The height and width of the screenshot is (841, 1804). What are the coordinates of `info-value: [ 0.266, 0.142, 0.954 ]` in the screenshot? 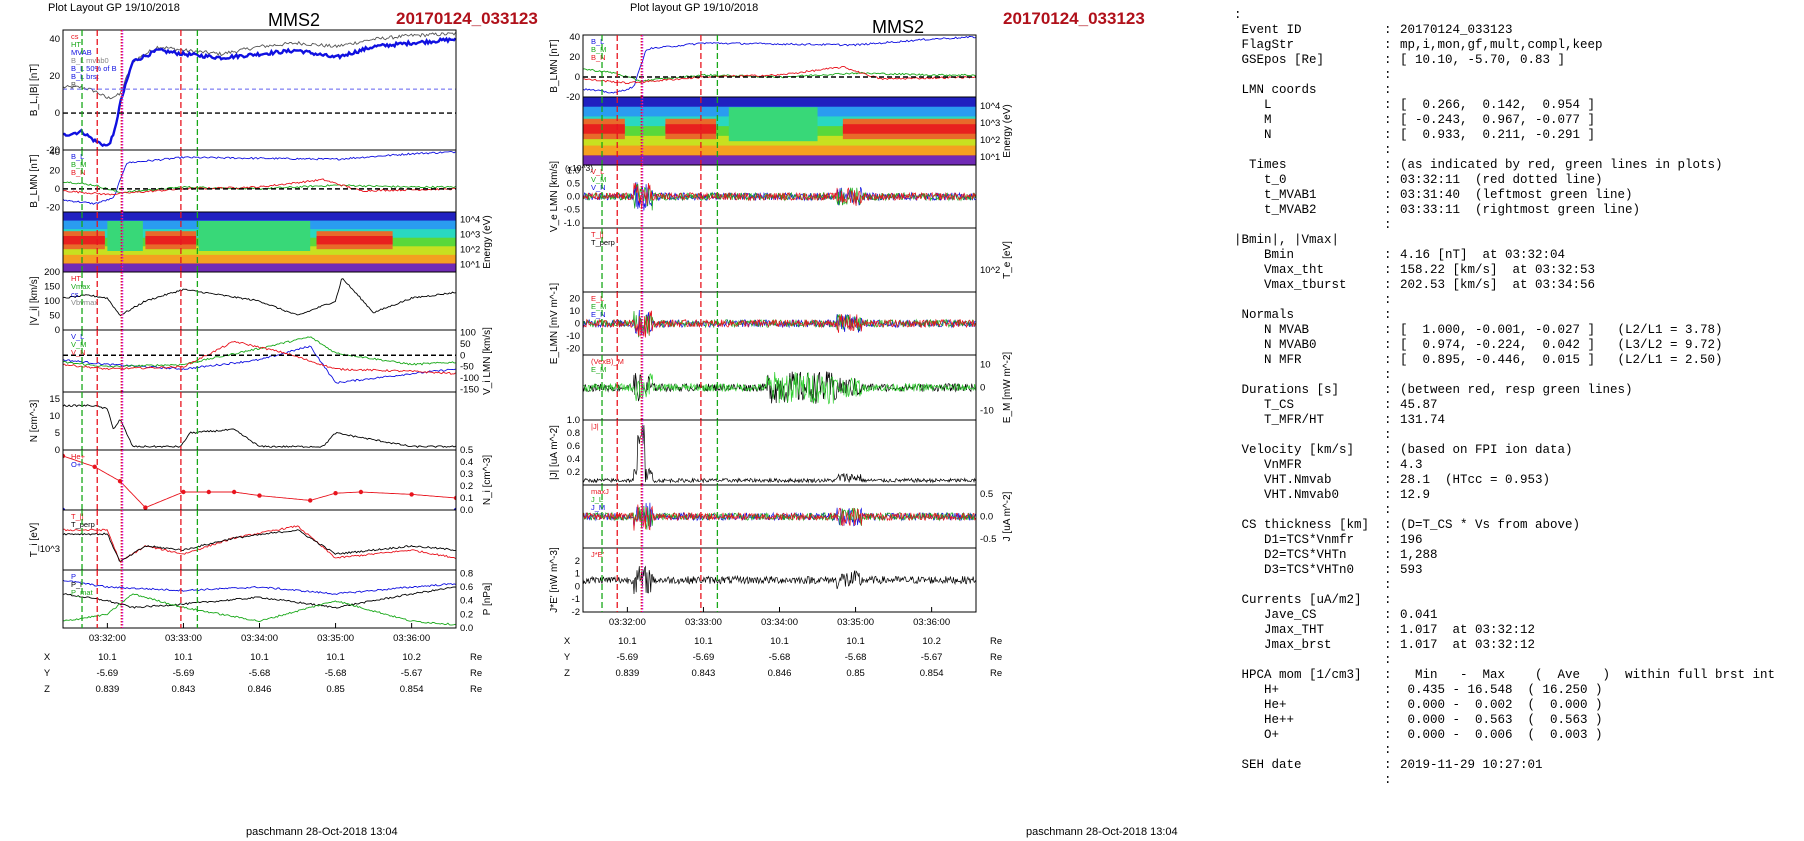 It's located at (1498, 105).